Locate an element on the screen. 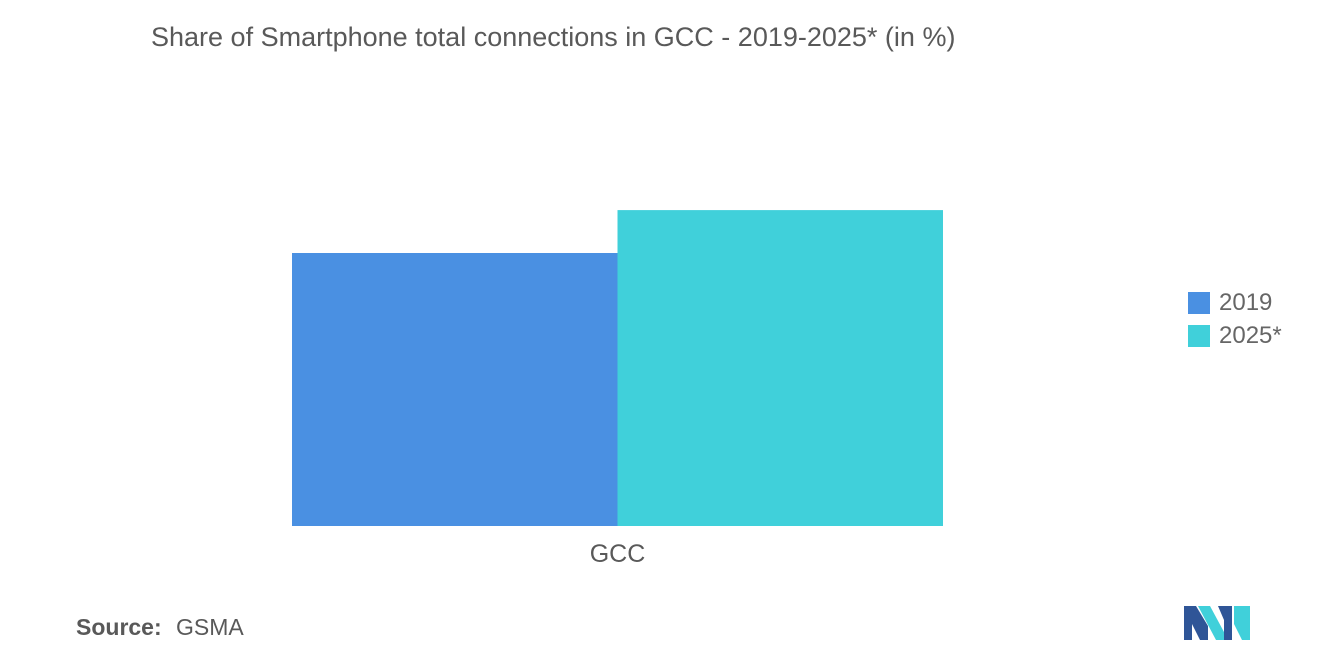  source-value: GSMA is located at coordinates (210, 627).